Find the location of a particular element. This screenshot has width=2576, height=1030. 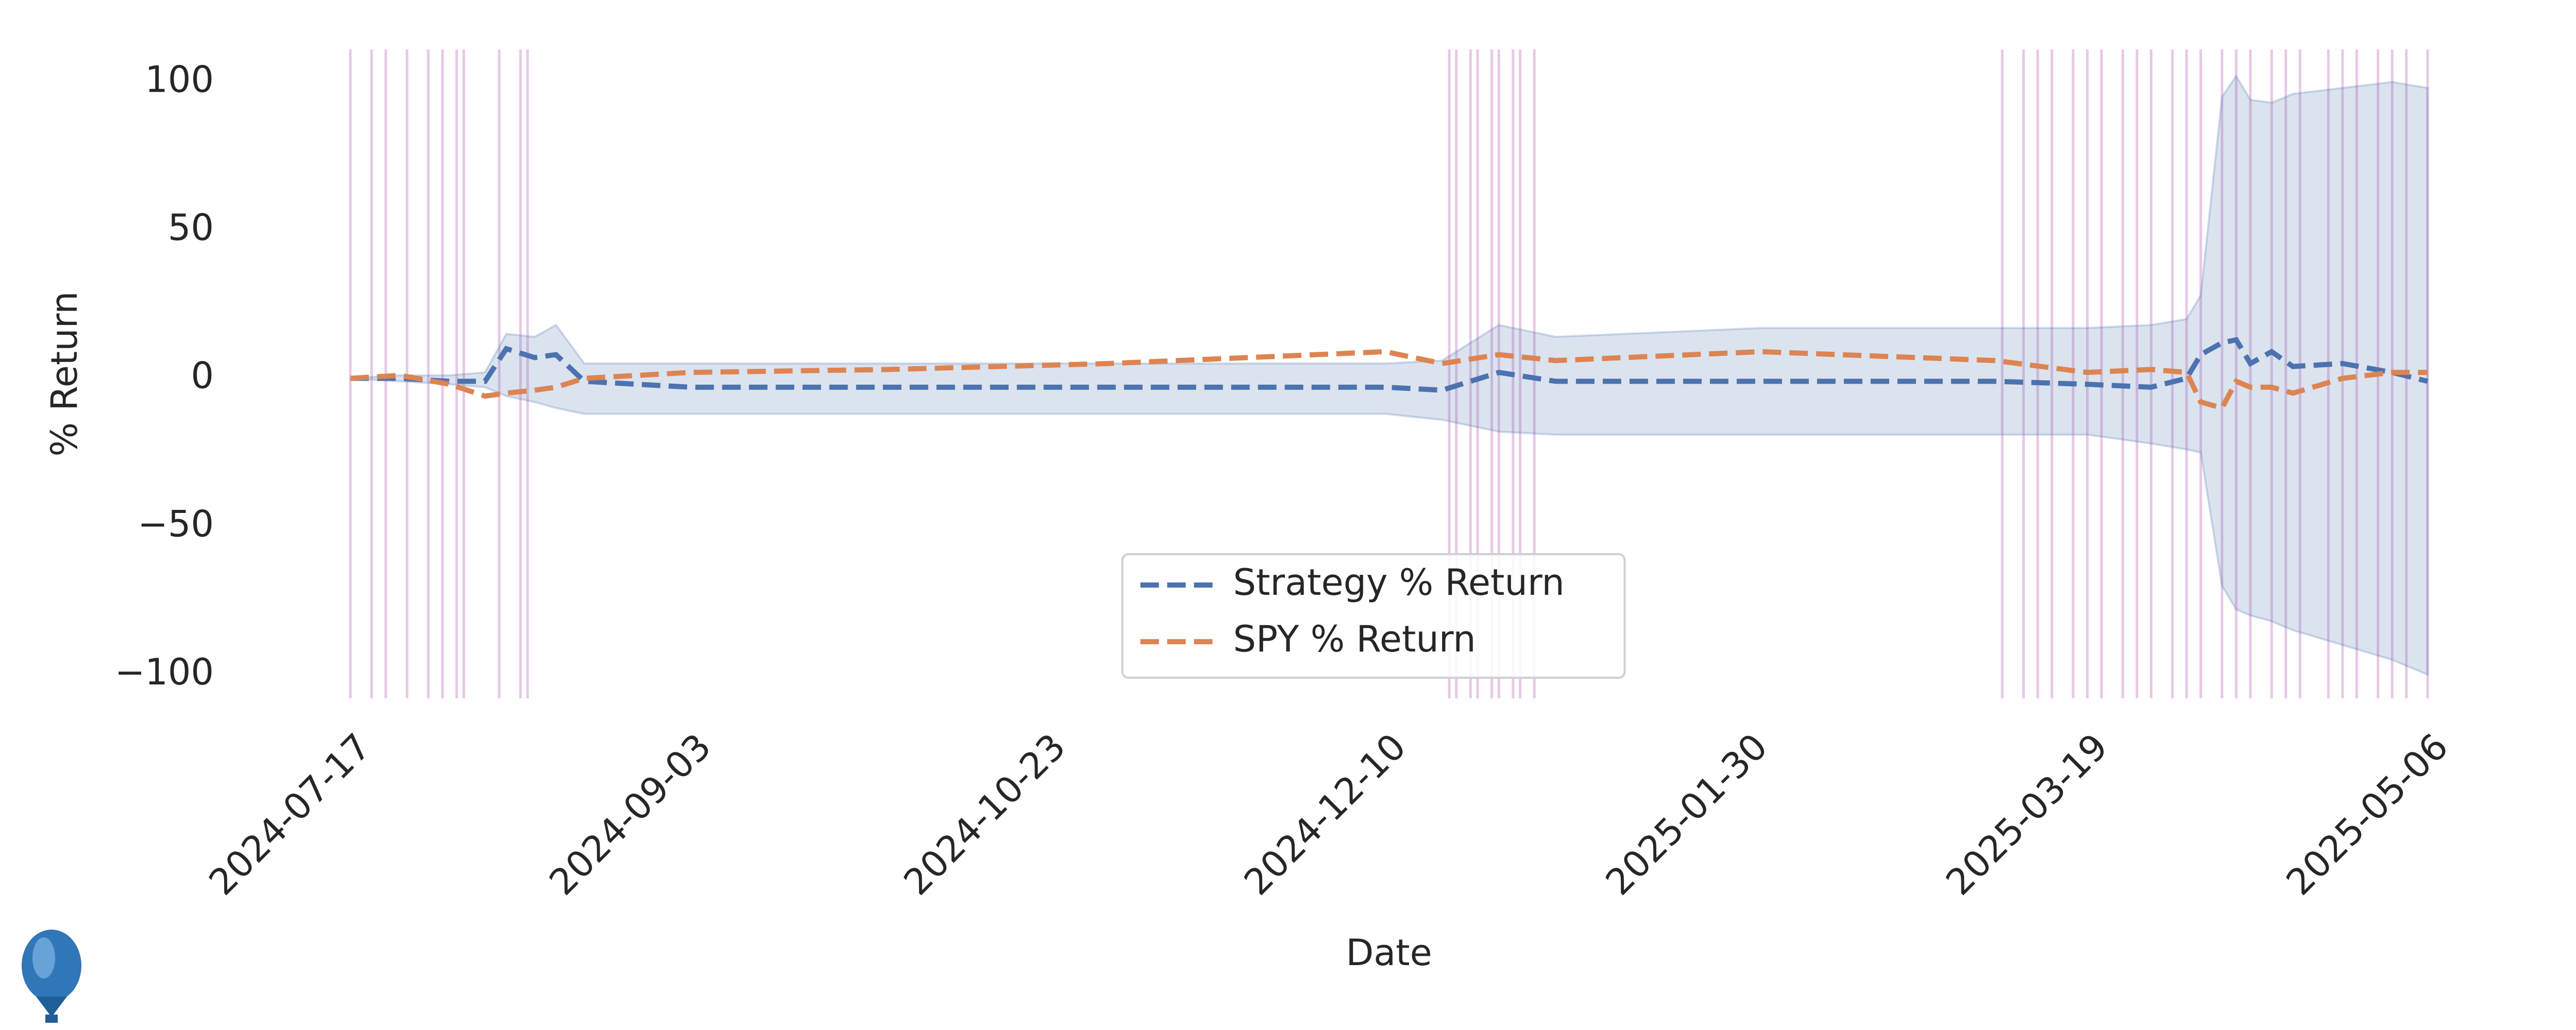

y-tick-label: 0 is located at coordinates (202, 376).